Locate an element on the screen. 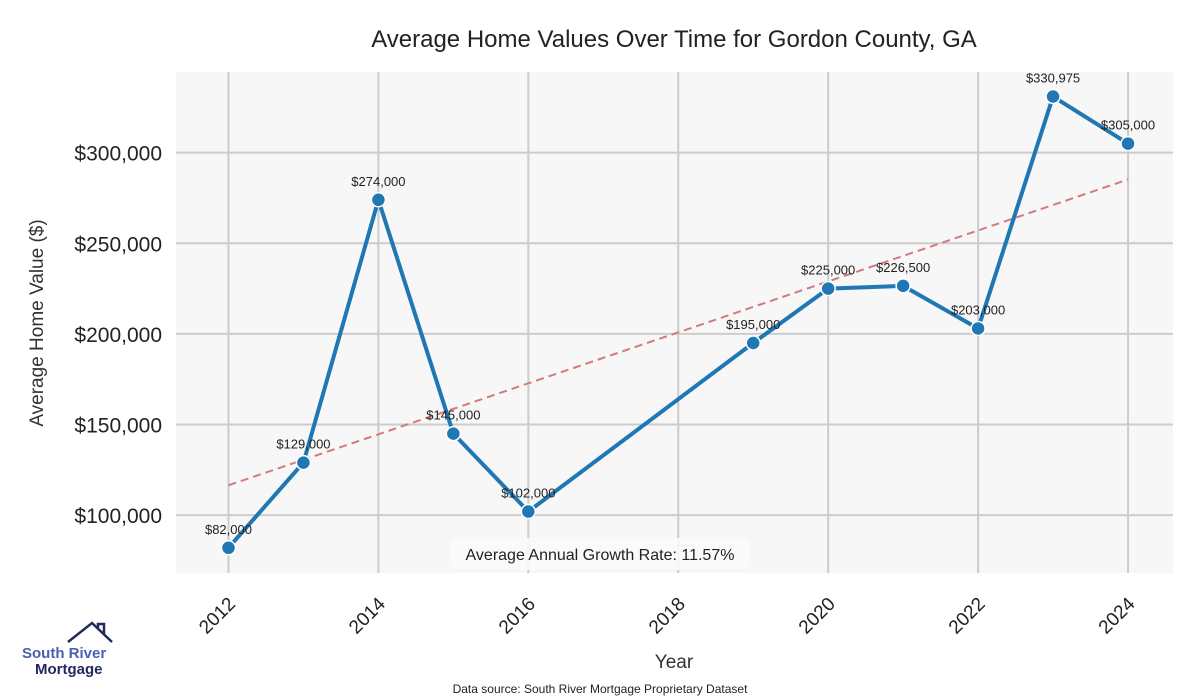 The width and height of the screenshot is (1200, 700). growth-rate-annotation: Average Annual Growth Rate: 11.57% is located at coordinates (600, 555).